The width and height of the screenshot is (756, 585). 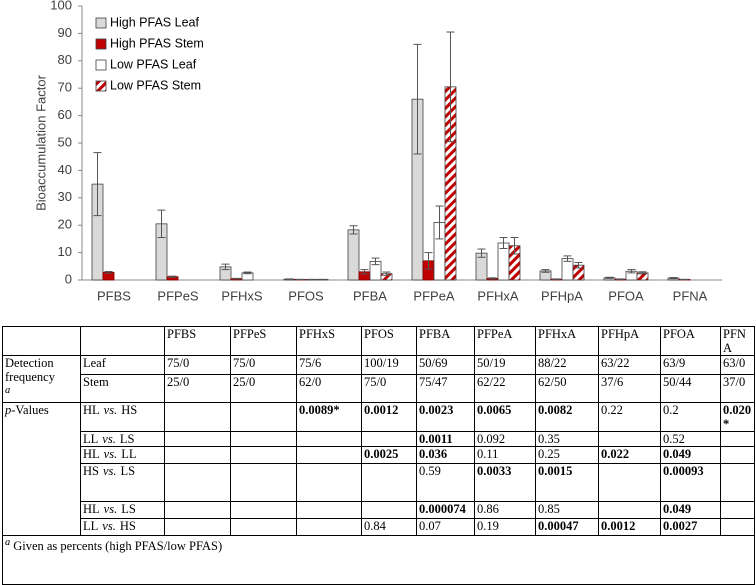 I want to click on column-header: PFBS, so click(x=198, y=341).